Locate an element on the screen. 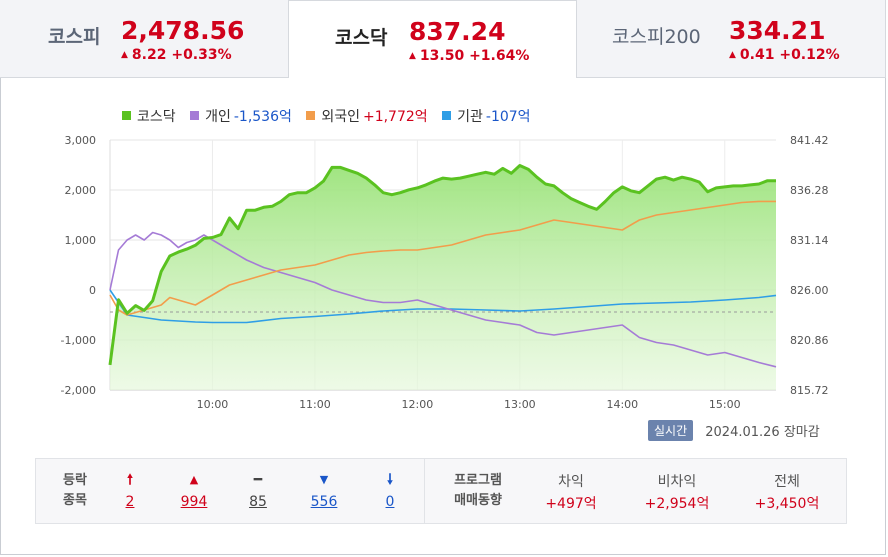 This screenshot has height=557, width=888. market-status: 장마감 is located at coordinates (801, 432).